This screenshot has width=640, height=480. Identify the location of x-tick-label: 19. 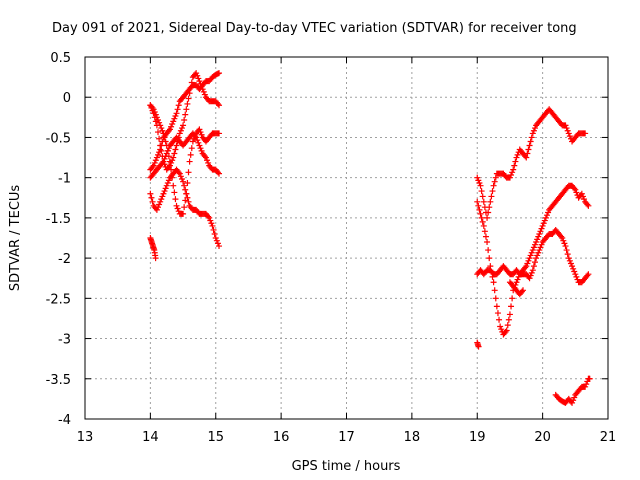
(477, 437).